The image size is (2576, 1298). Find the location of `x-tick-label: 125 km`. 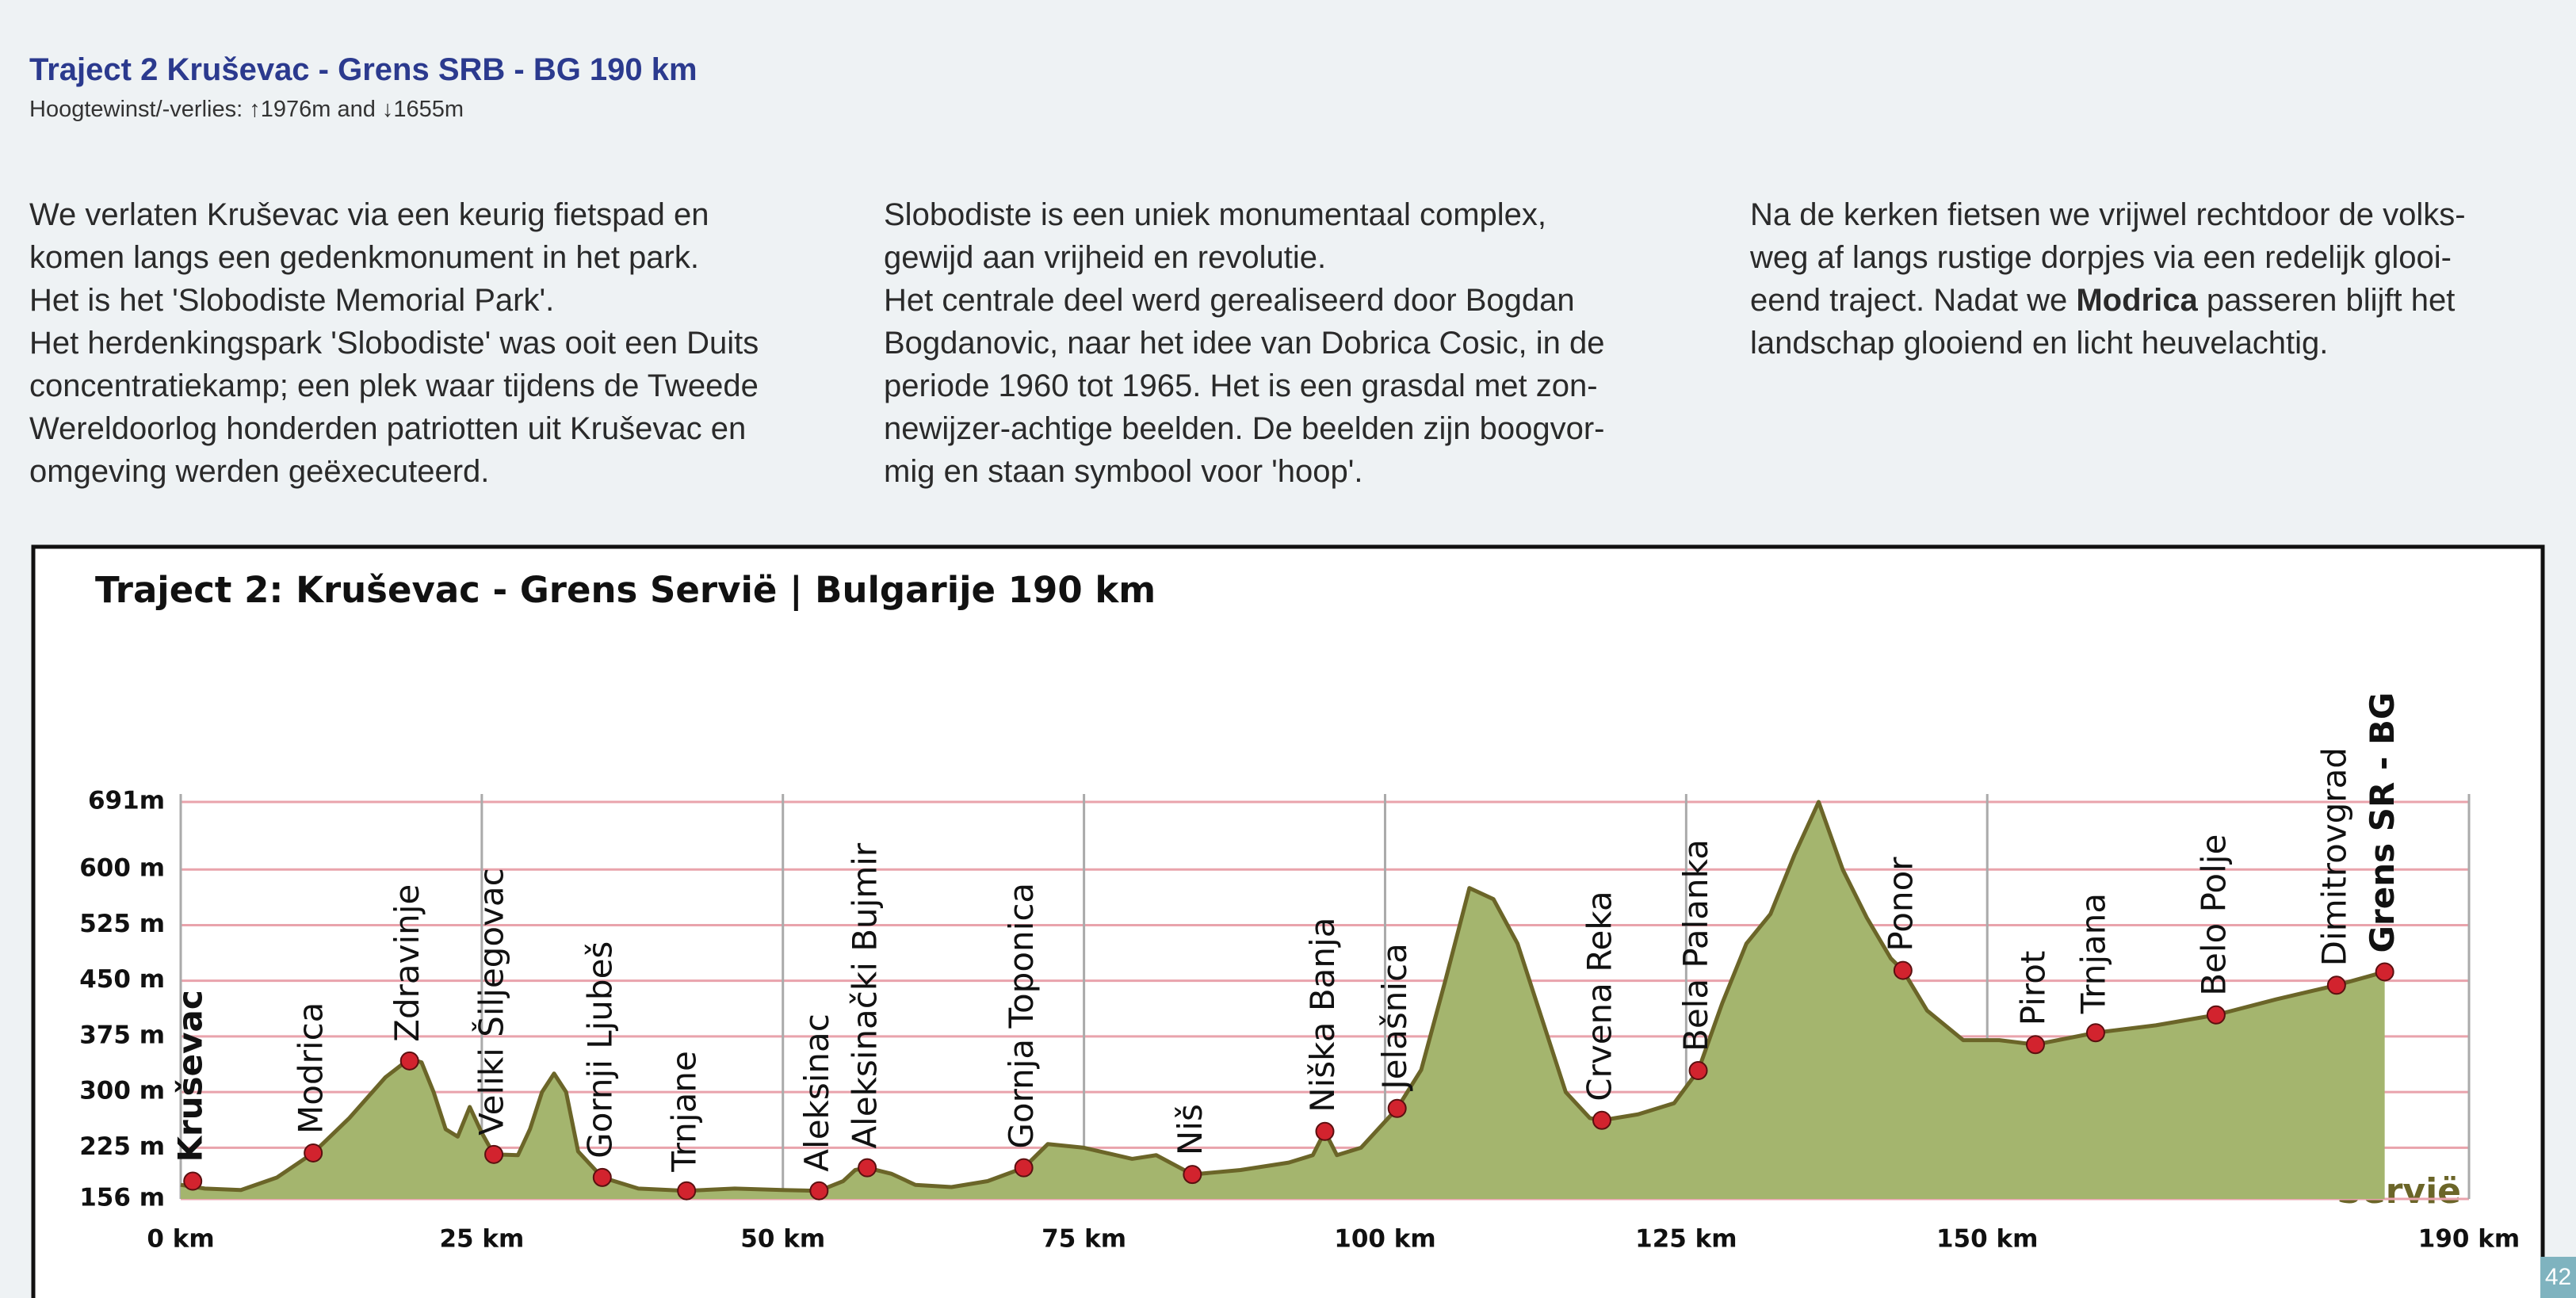

x-tick-label: 125 km is located at coordinates (1686, 1239).